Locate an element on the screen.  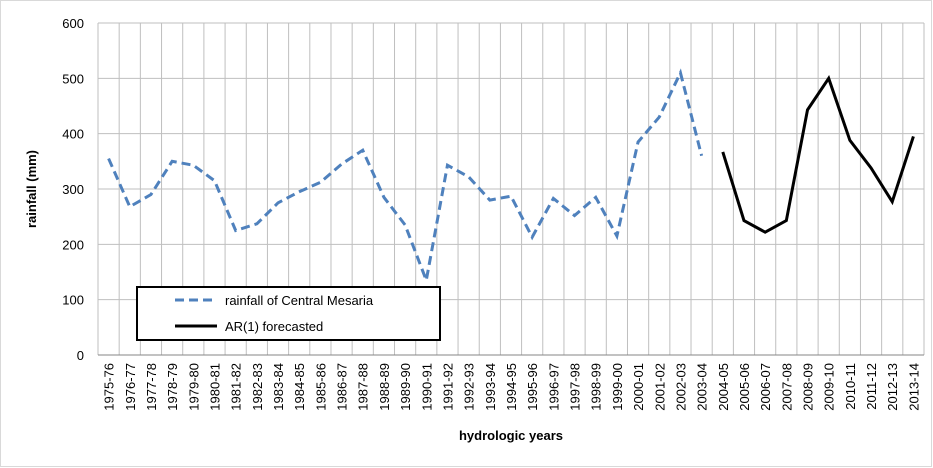
x-tick-label: 2012-13 is located at coordinates (892, 387).